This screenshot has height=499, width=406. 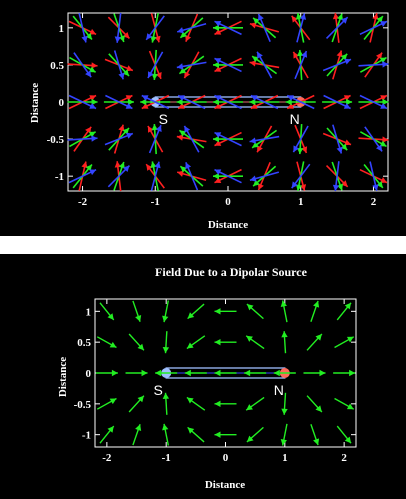 I want to click on top-y-axis-label: Distance, so click(x=35, y=103).